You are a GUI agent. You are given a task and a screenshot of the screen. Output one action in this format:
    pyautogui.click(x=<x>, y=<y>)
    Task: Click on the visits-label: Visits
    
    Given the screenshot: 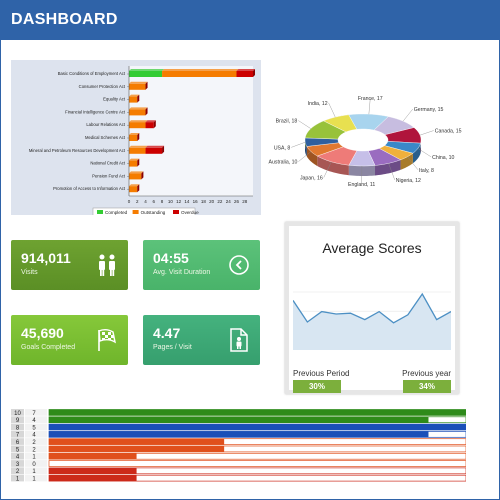 What is the action you would take?
    pyautogui.click(x=29, y=272)
    